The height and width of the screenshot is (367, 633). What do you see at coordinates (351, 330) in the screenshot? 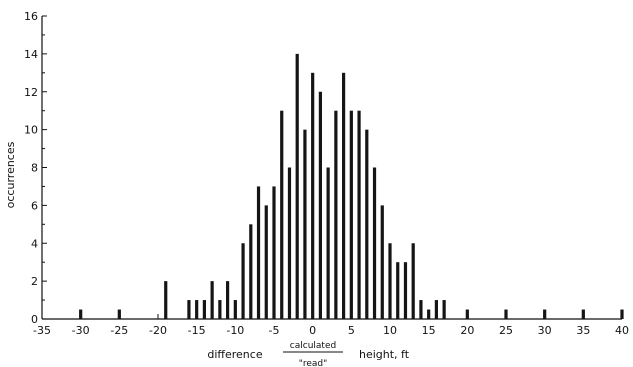
I see `x-tick-label: 5` at bounding box center [351, 330].